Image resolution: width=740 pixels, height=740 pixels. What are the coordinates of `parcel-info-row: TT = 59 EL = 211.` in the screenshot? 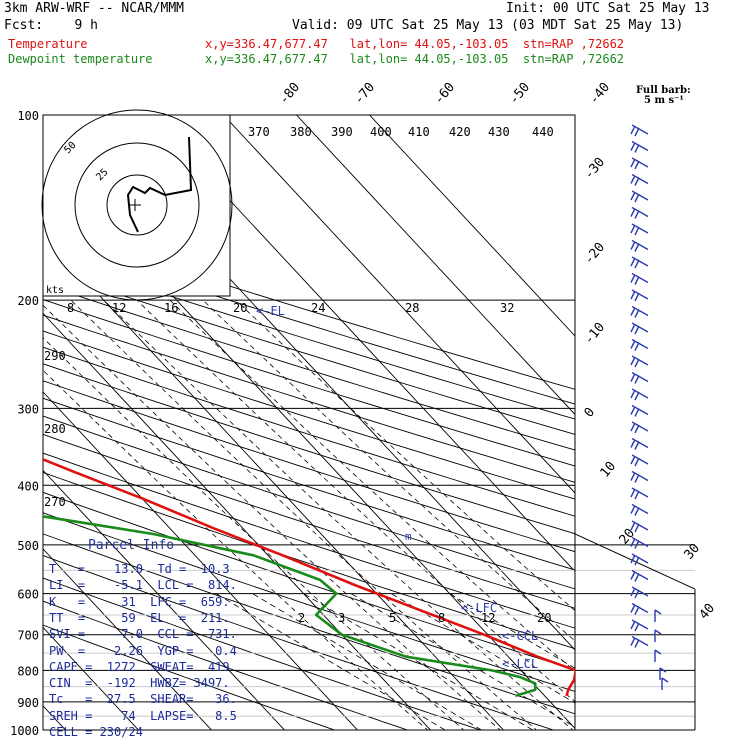 It's located at (139, 617).